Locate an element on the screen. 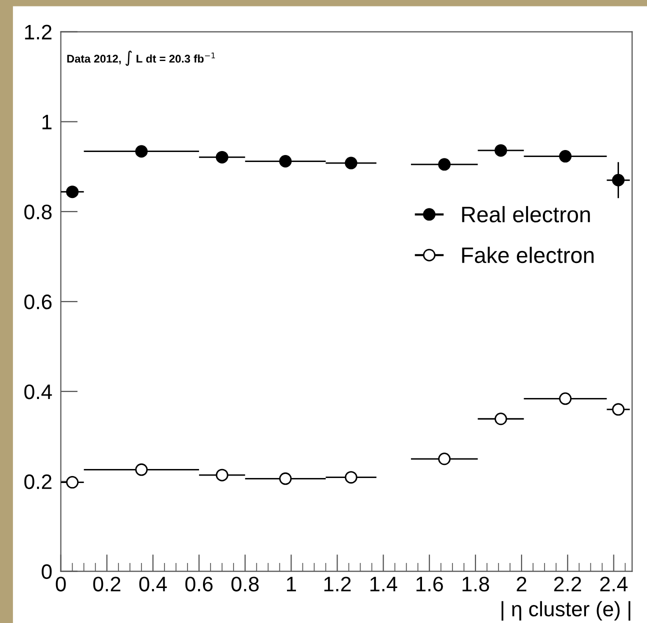 This screenshot has width=647, height=623. x-tick-label: 2.2 is located at coordinates (568, 584).